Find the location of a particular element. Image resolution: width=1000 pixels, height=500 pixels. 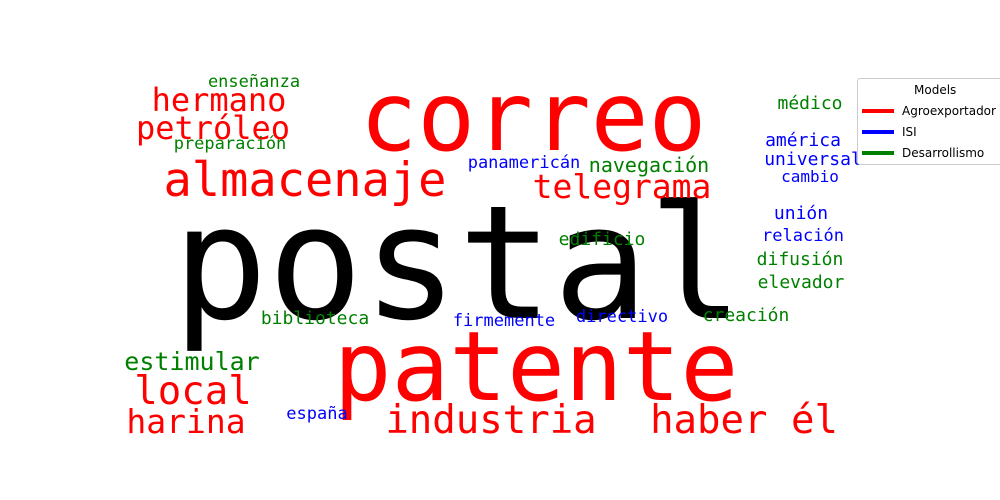

legend-entry-desarrollismo: Desarrollismo is located at coordinates (923, 153).